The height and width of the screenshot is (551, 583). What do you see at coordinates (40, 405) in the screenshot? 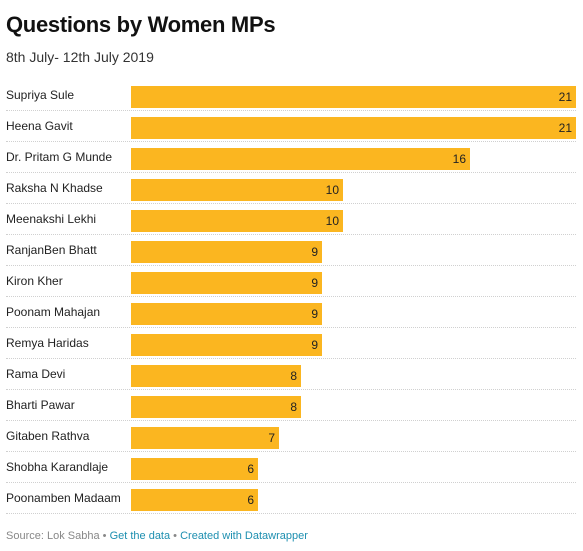
I see `category-label: Bharti Pawar` at bounding box center [40, 405].